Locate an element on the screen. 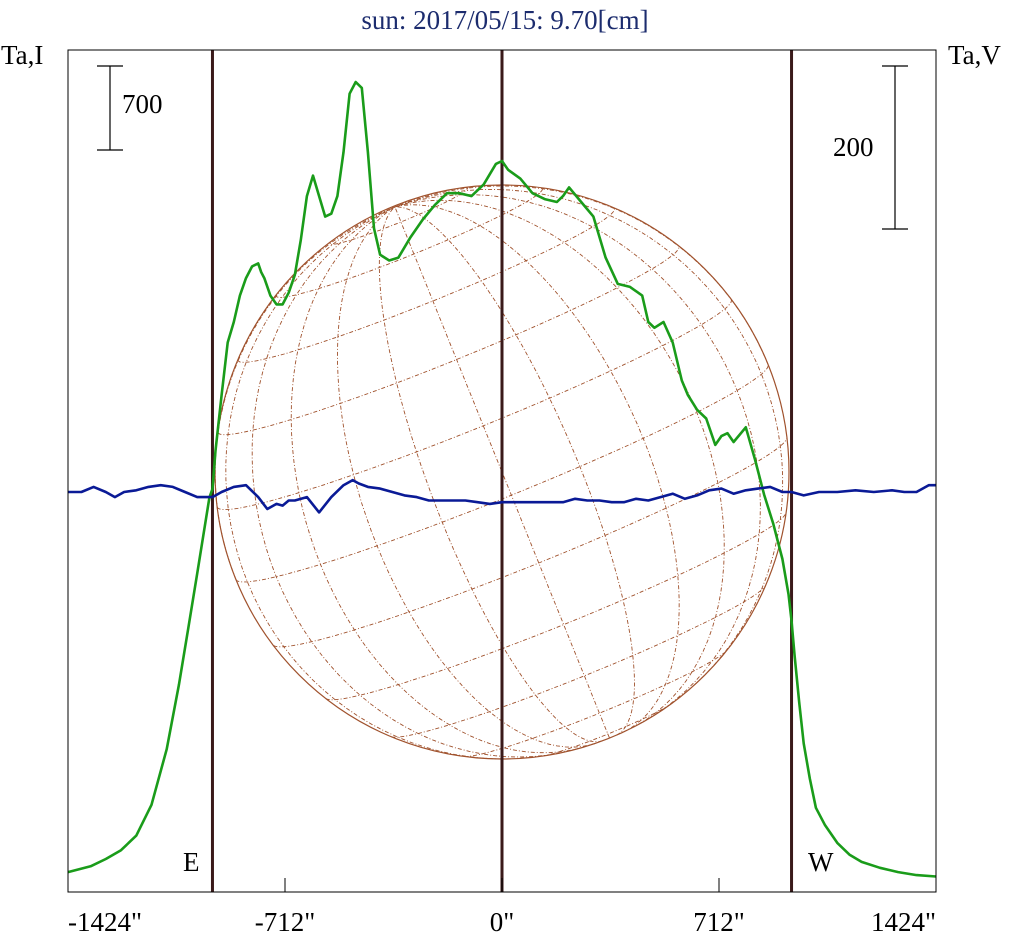 This screenshot has height=941, width=1009. x-tick-label: -1424" is located at coordinates (105, 922).